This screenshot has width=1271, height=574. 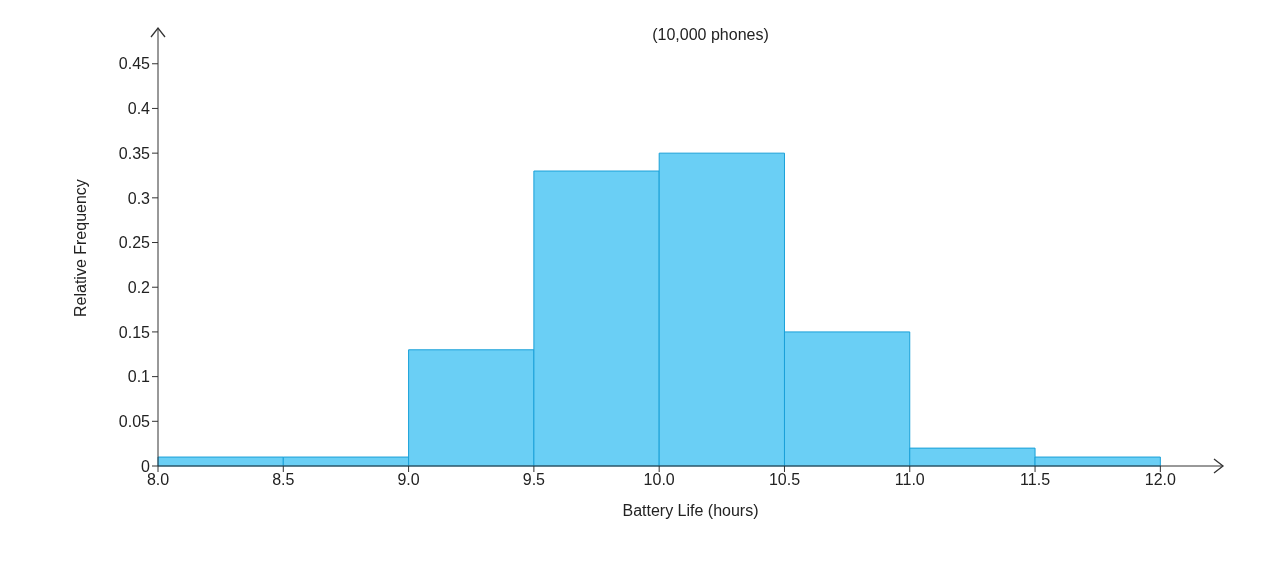 What do you see at coordinates (139, 287) in the screenshot?
I see `y-tick-label: 0.2` at bounding box center [139, 287].